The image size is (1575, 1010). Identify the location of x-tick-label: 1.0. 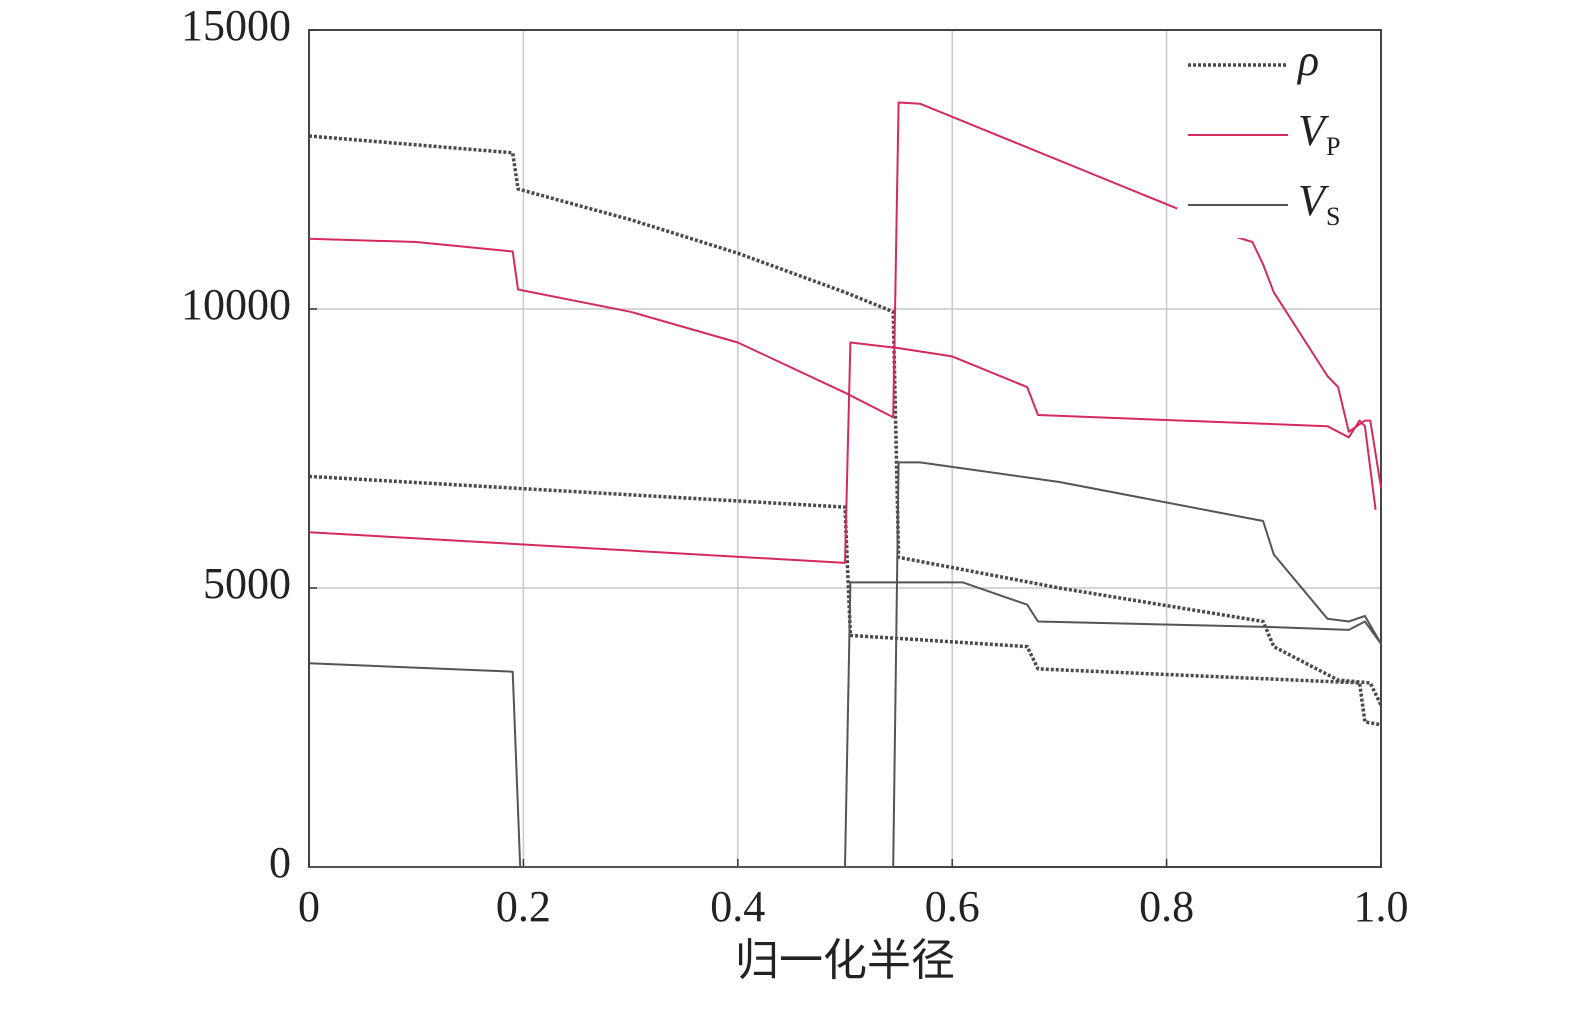
(1381, 906).